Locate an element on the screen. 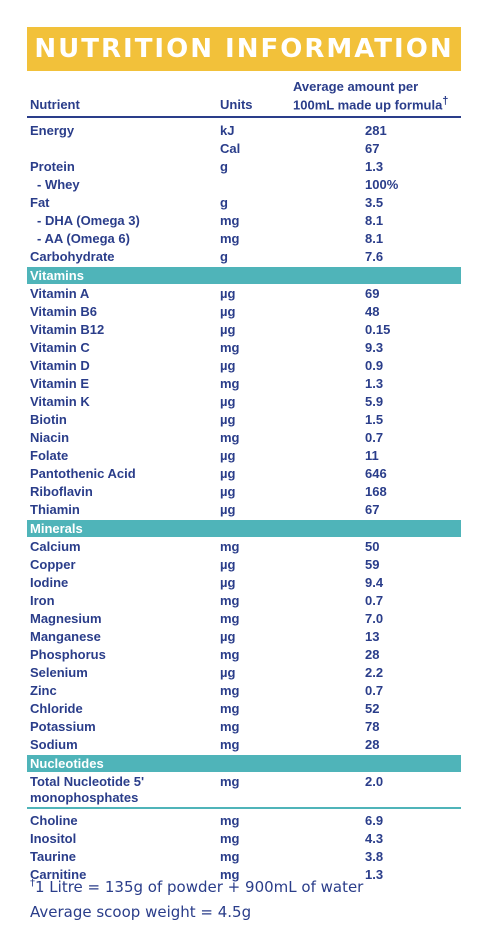 This screenshot has width=490, height=940. section-vitamins: Vitamins is located at coordinates (244, 275).